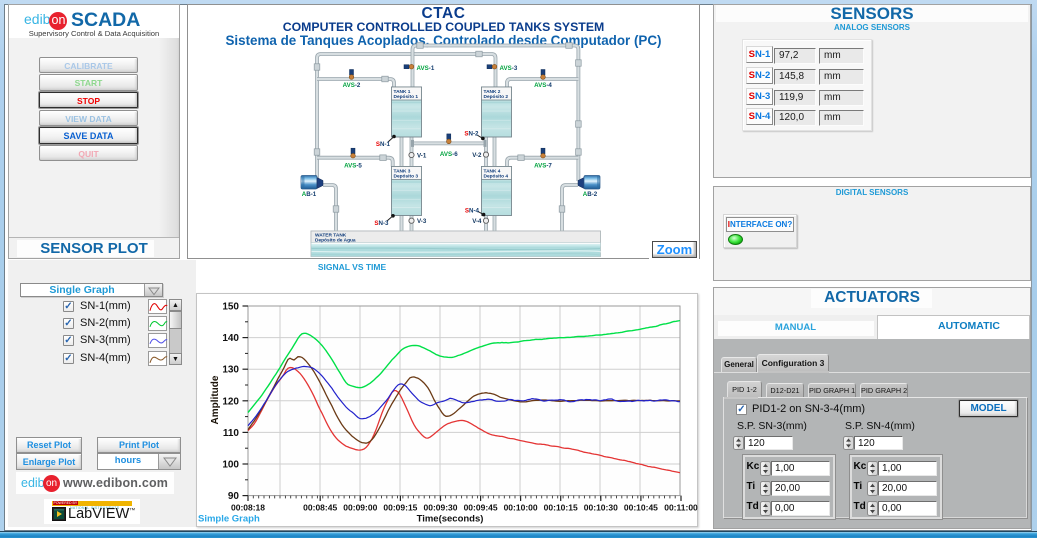 The height and width of the screenshot is (538, 1037). What do you see at coordinates (231, 433) in the screenshot?
I see `svg-text: 110` at bounding box center [231, 433].